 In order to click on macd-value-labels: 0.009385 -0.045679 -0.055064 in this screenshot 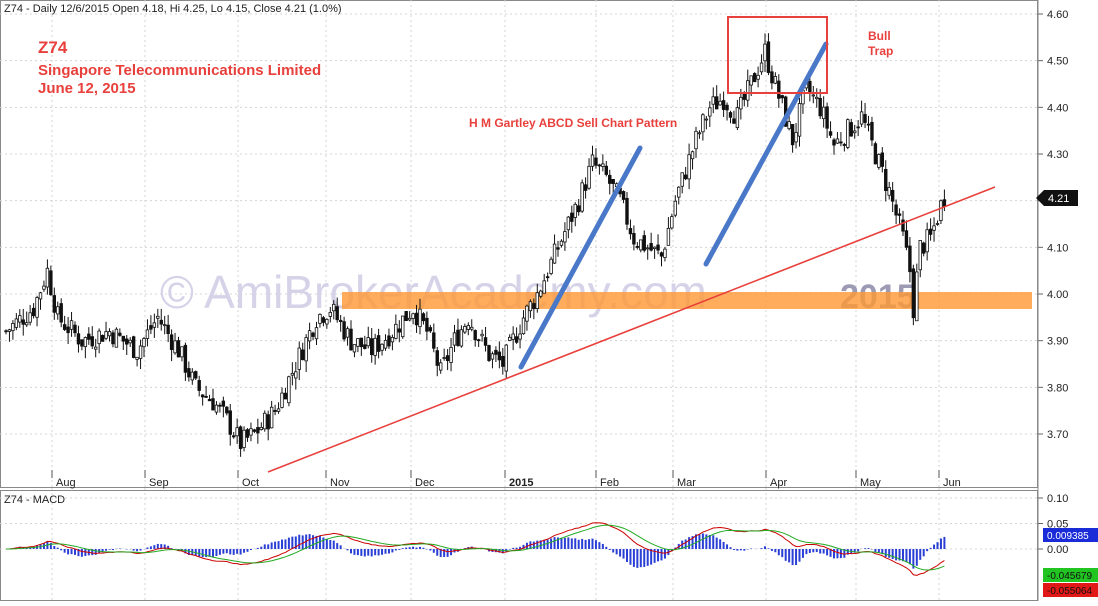, I will do `click(1070, 562)`.